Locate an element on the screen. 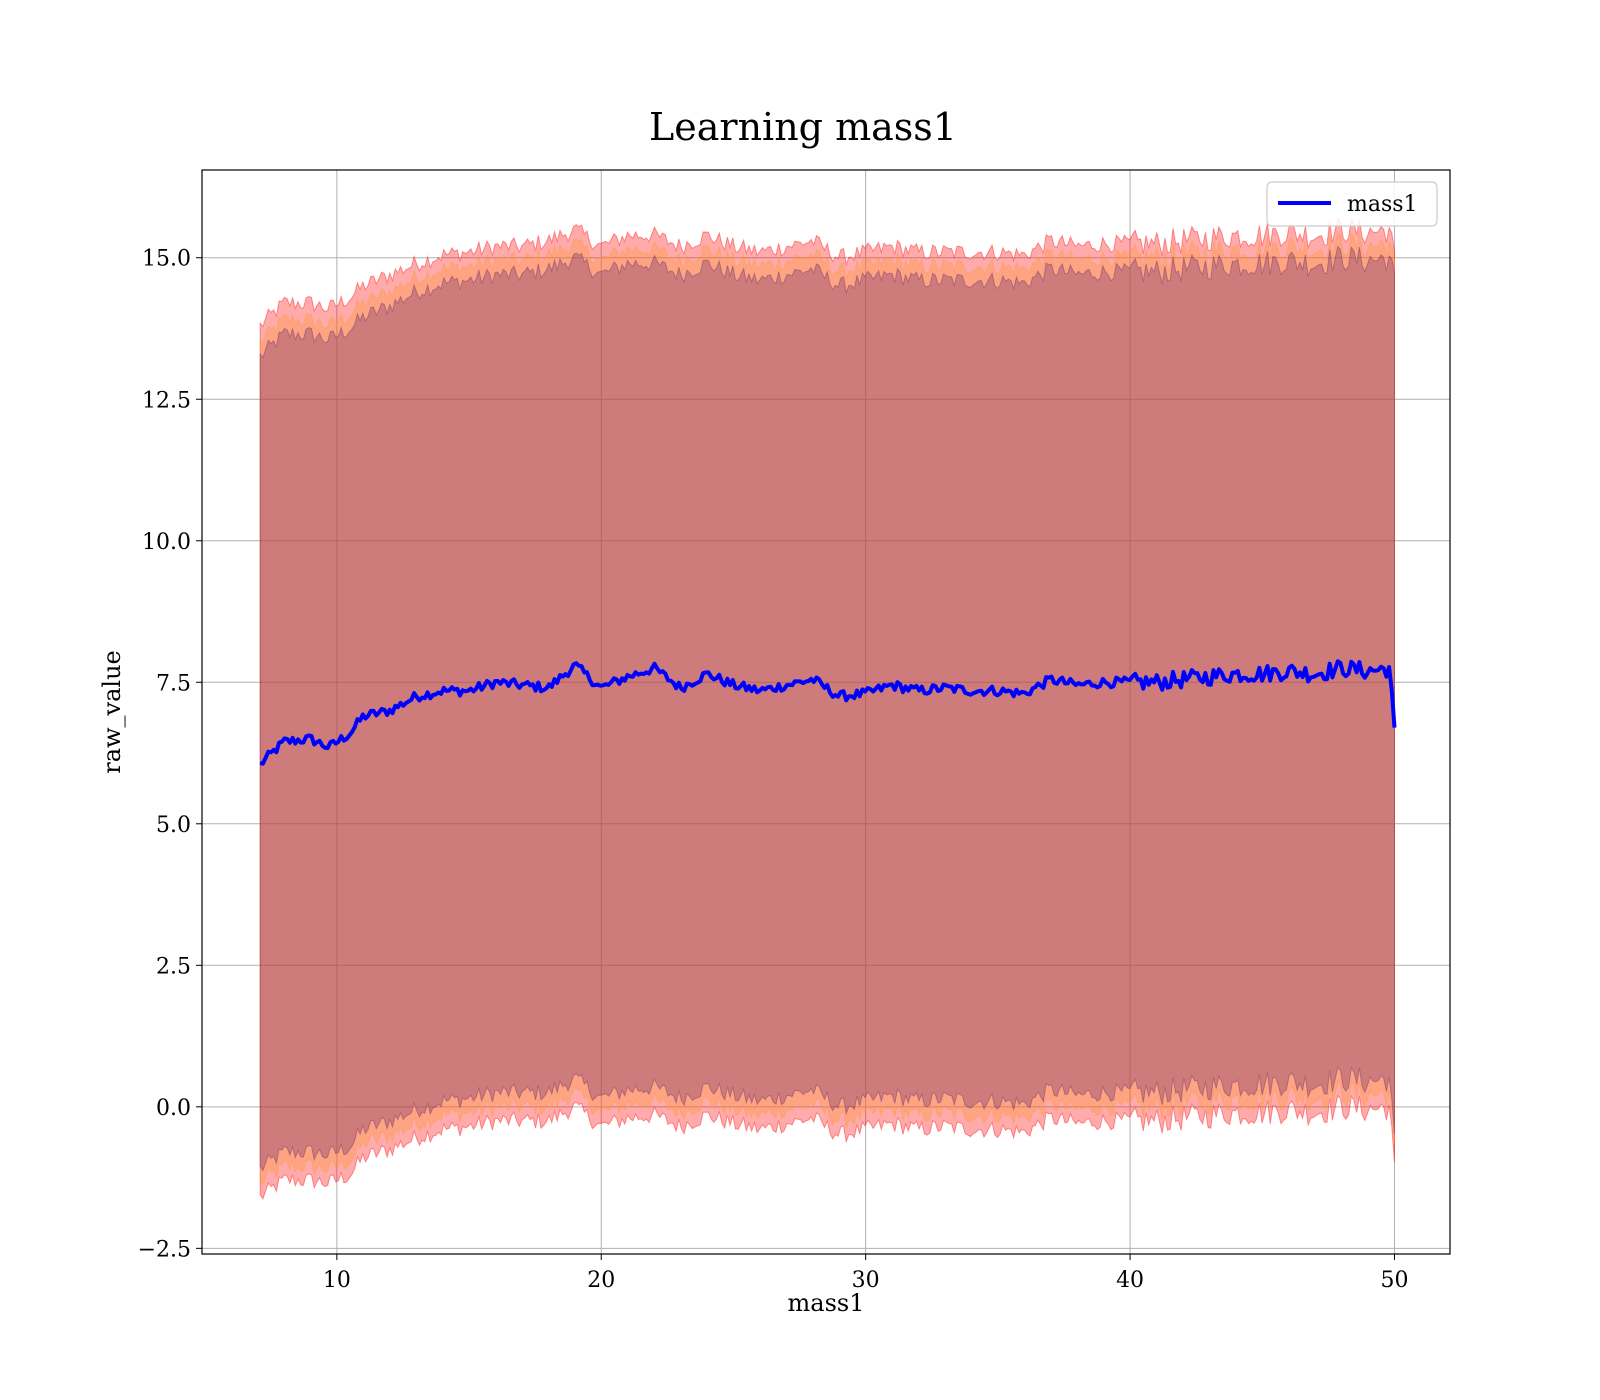  y-tick-label-0: −2.5 is located at coordinates (164, 1249).